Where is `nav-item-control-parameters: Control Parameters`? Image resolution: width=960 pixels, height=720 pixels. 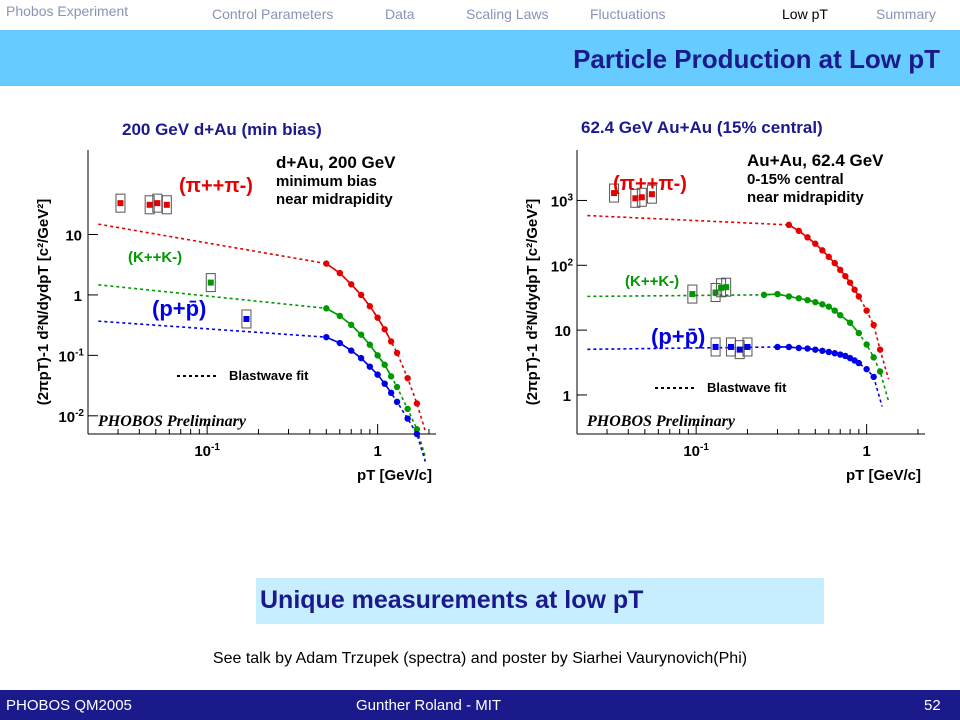
nav-item-control-parameters: Control Parameters is located at coordinates (273, 14).